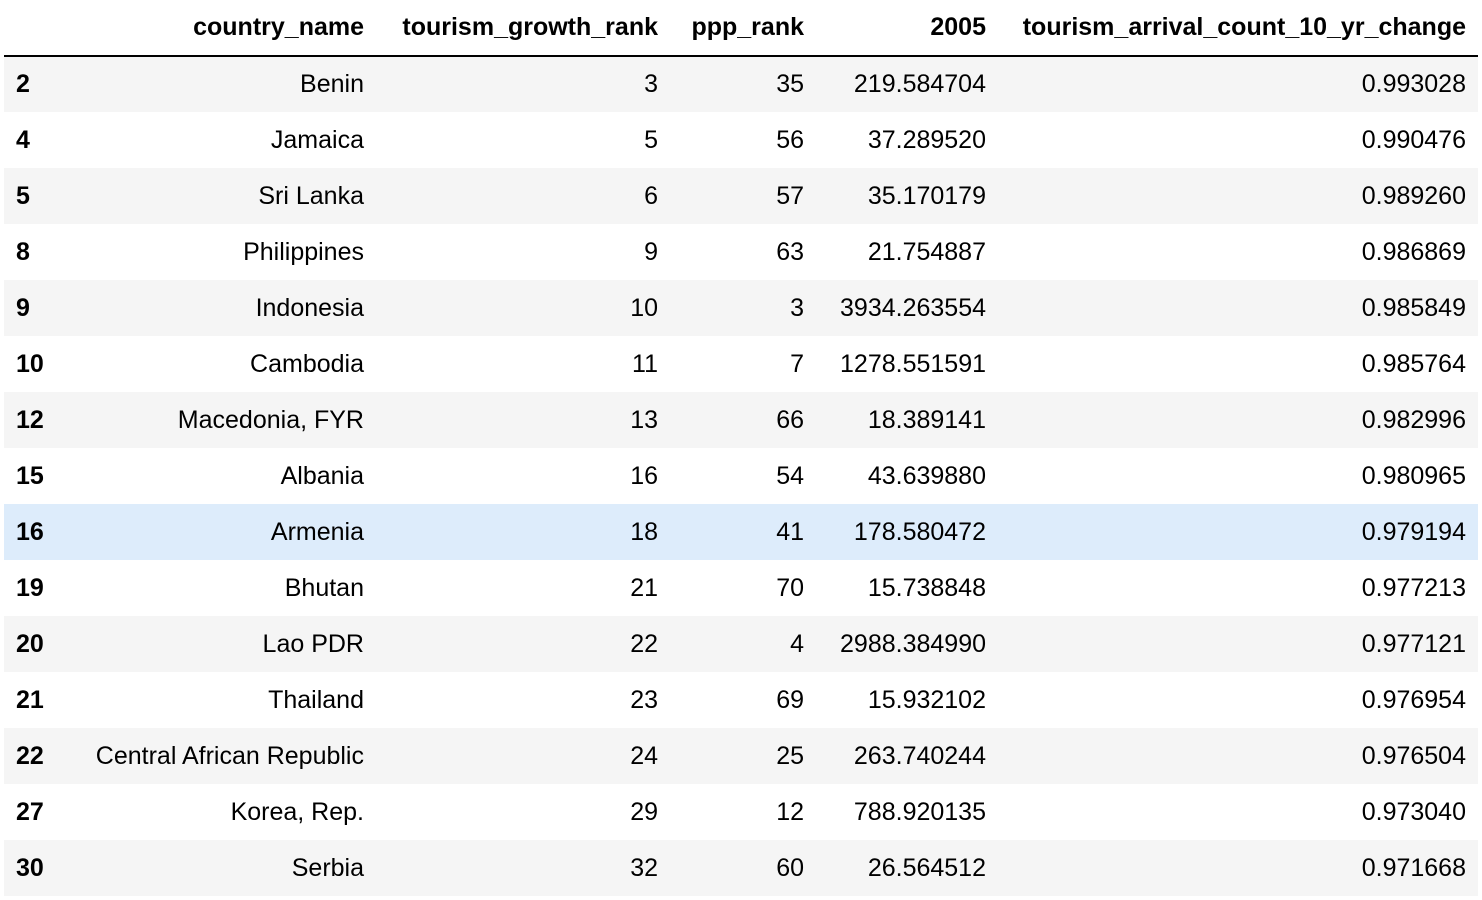 This screenshot has height=900, width=1482. What do you see at coordinates (30, 755) in the screenshot?
I see `row-index: 22` at bounding box center [30, 755].